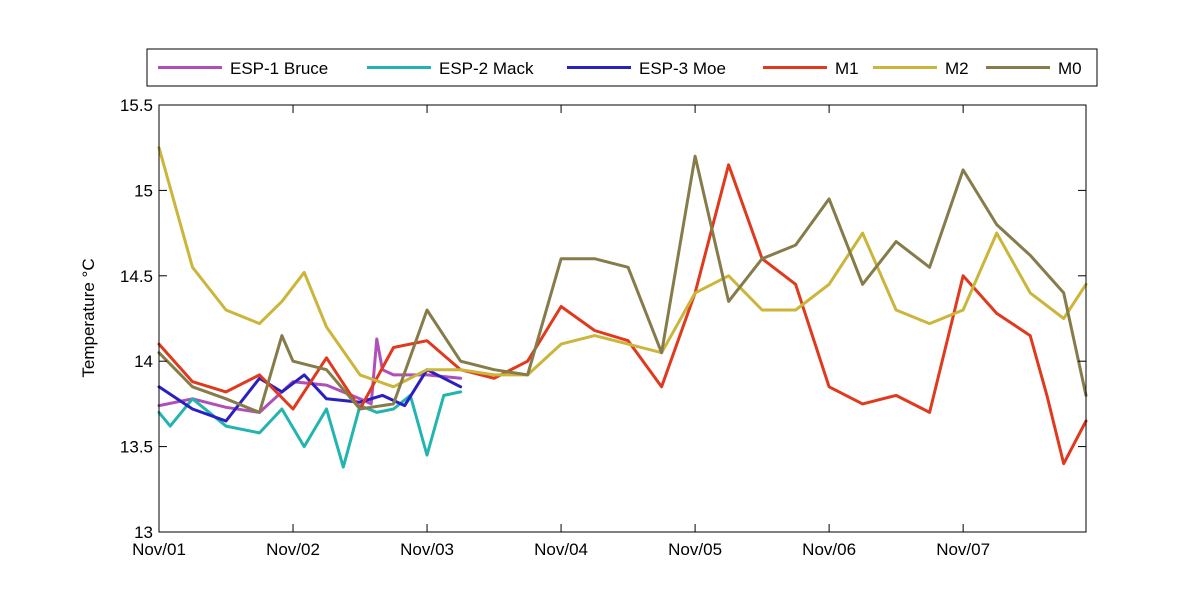 The width and height of the screenshot is (1200, 600). What do you see at coordinates (1070, 68) in the screenshot?
I see `legend-label: M0` at bounding box center [1070, 68].